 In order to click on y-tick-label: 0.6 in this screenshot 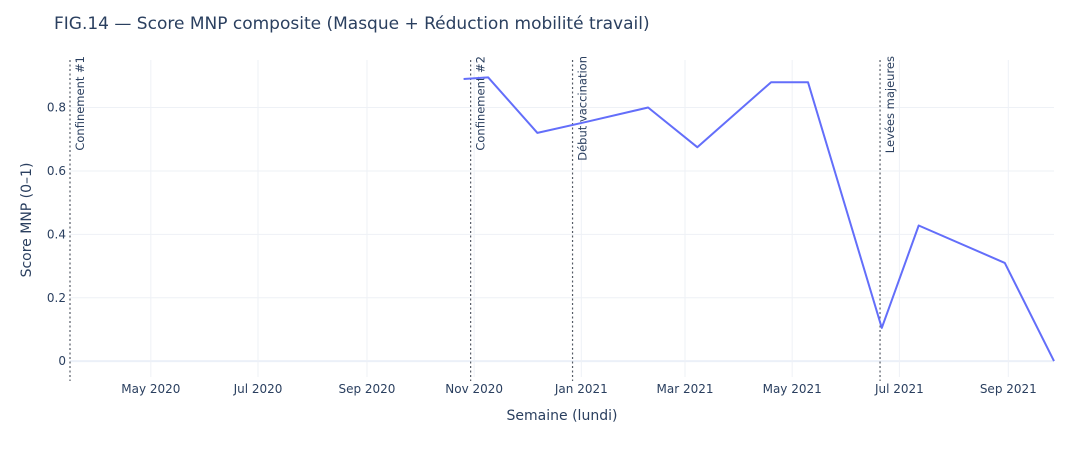, I will do `click(56, 171)`.